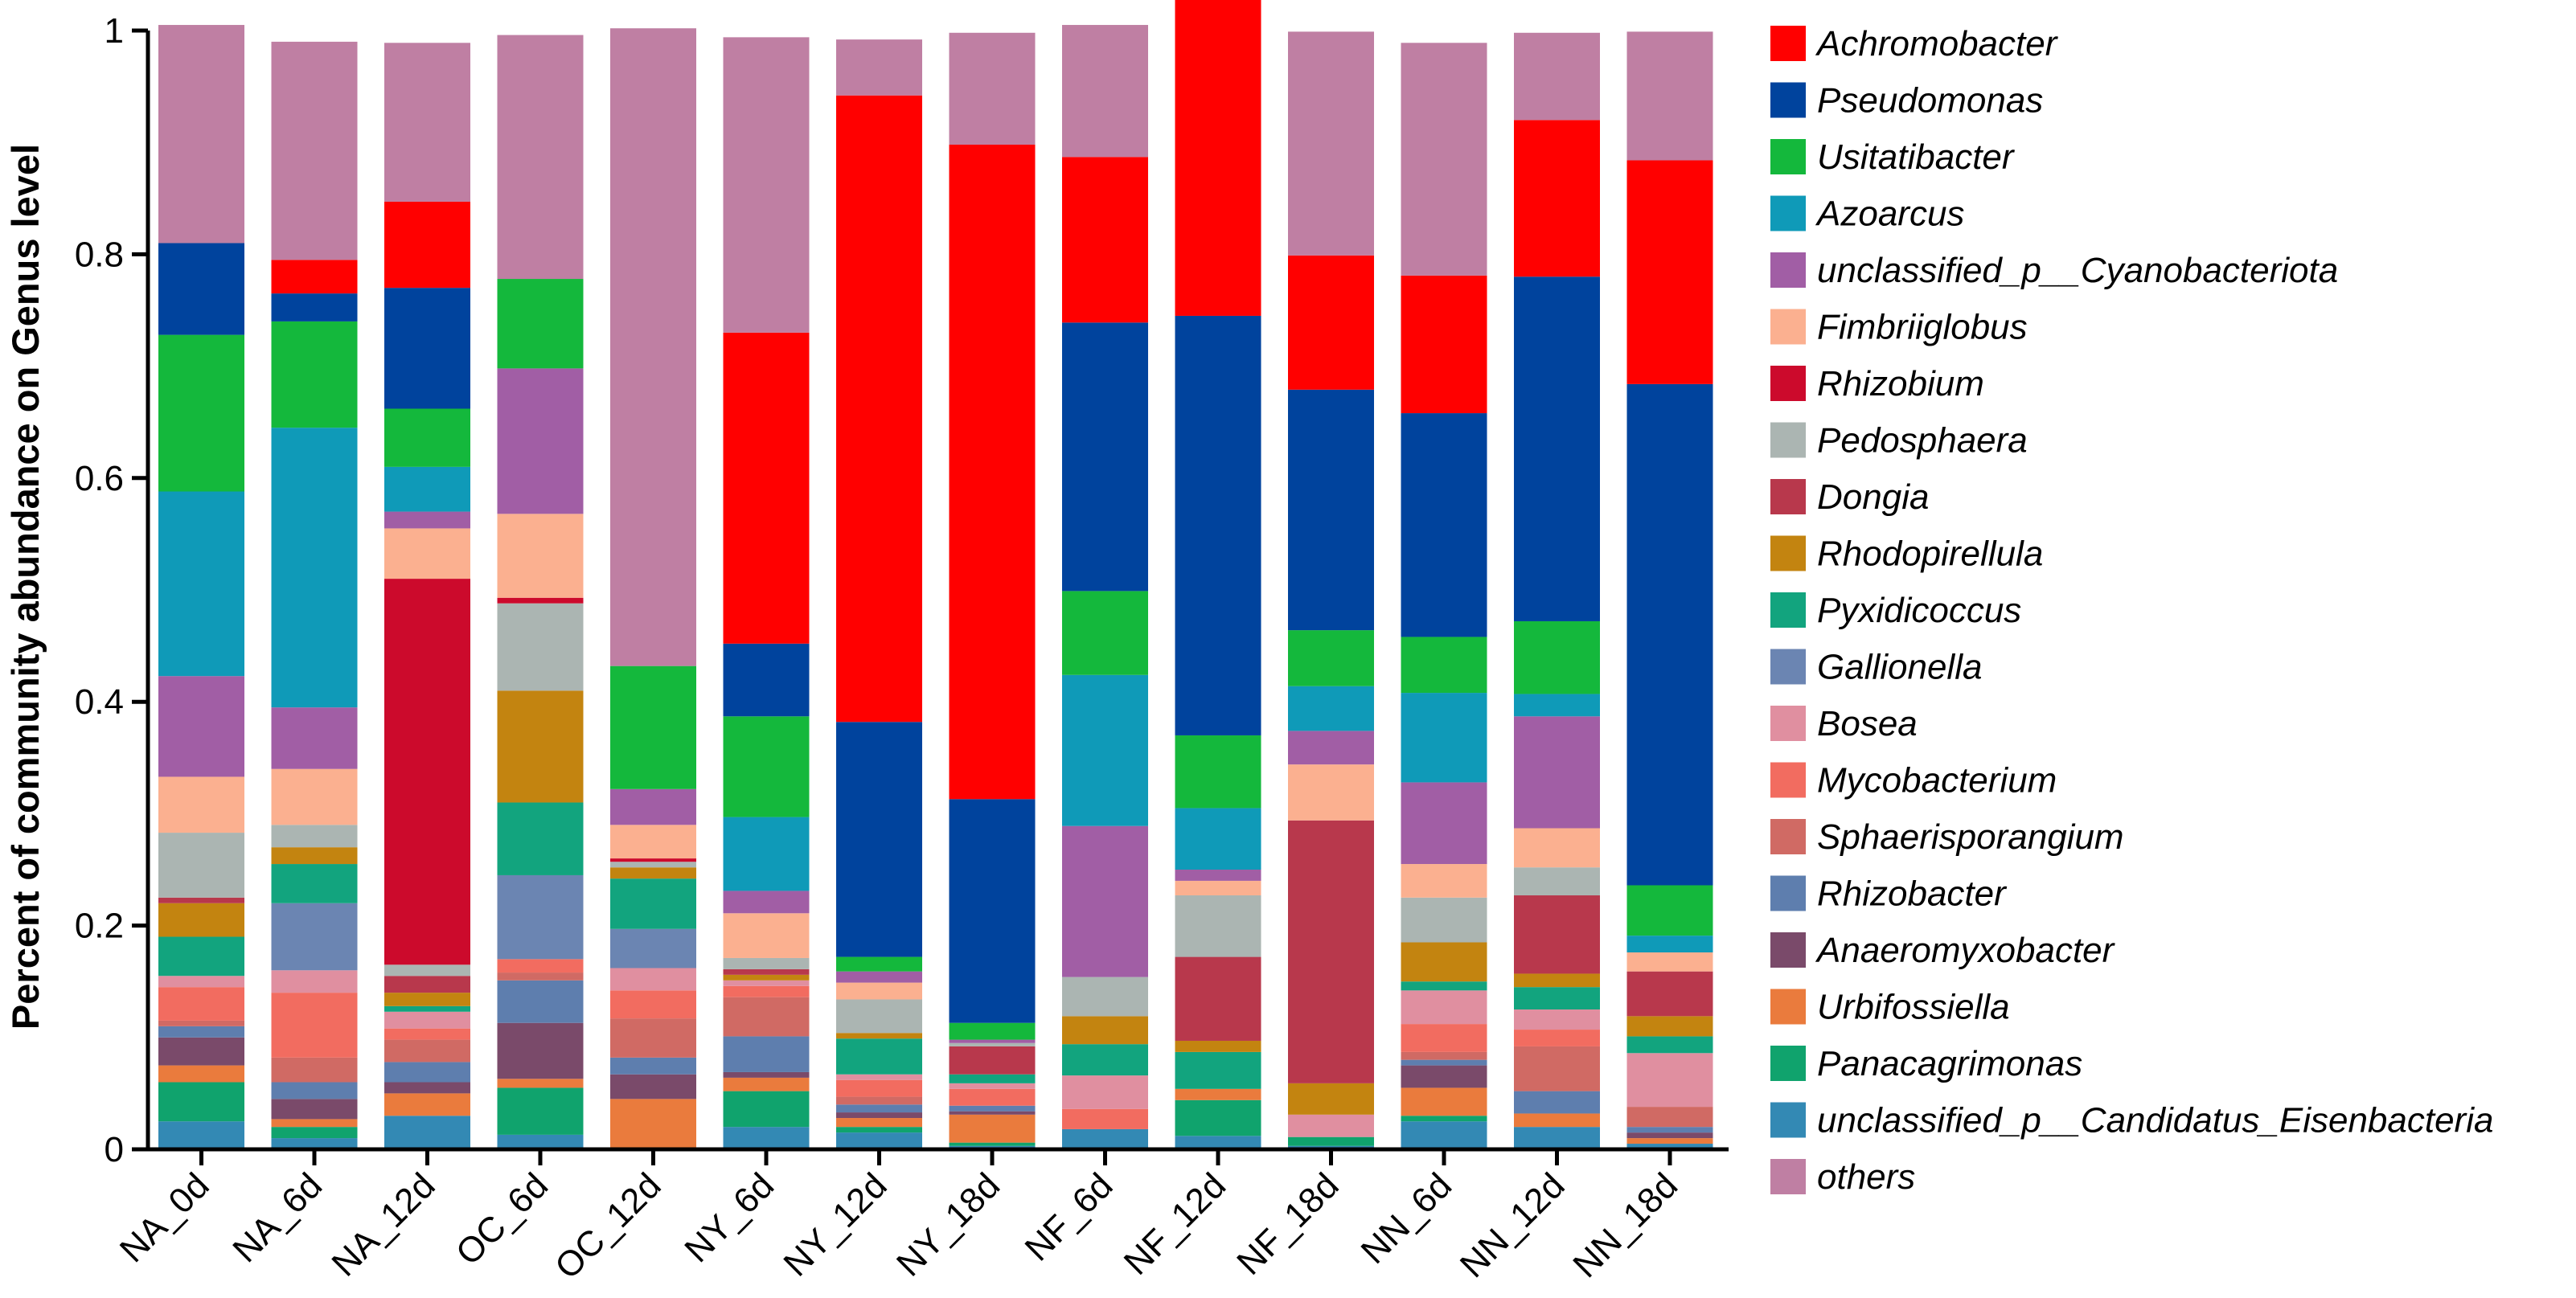 This screenshot has height=1298, width=2576. What do you see at coordinates (2077, 271) in the screenshot?
I see `legend-label: unclassified_p__Cyanobacteriota` at bounding box center [2077, 271].